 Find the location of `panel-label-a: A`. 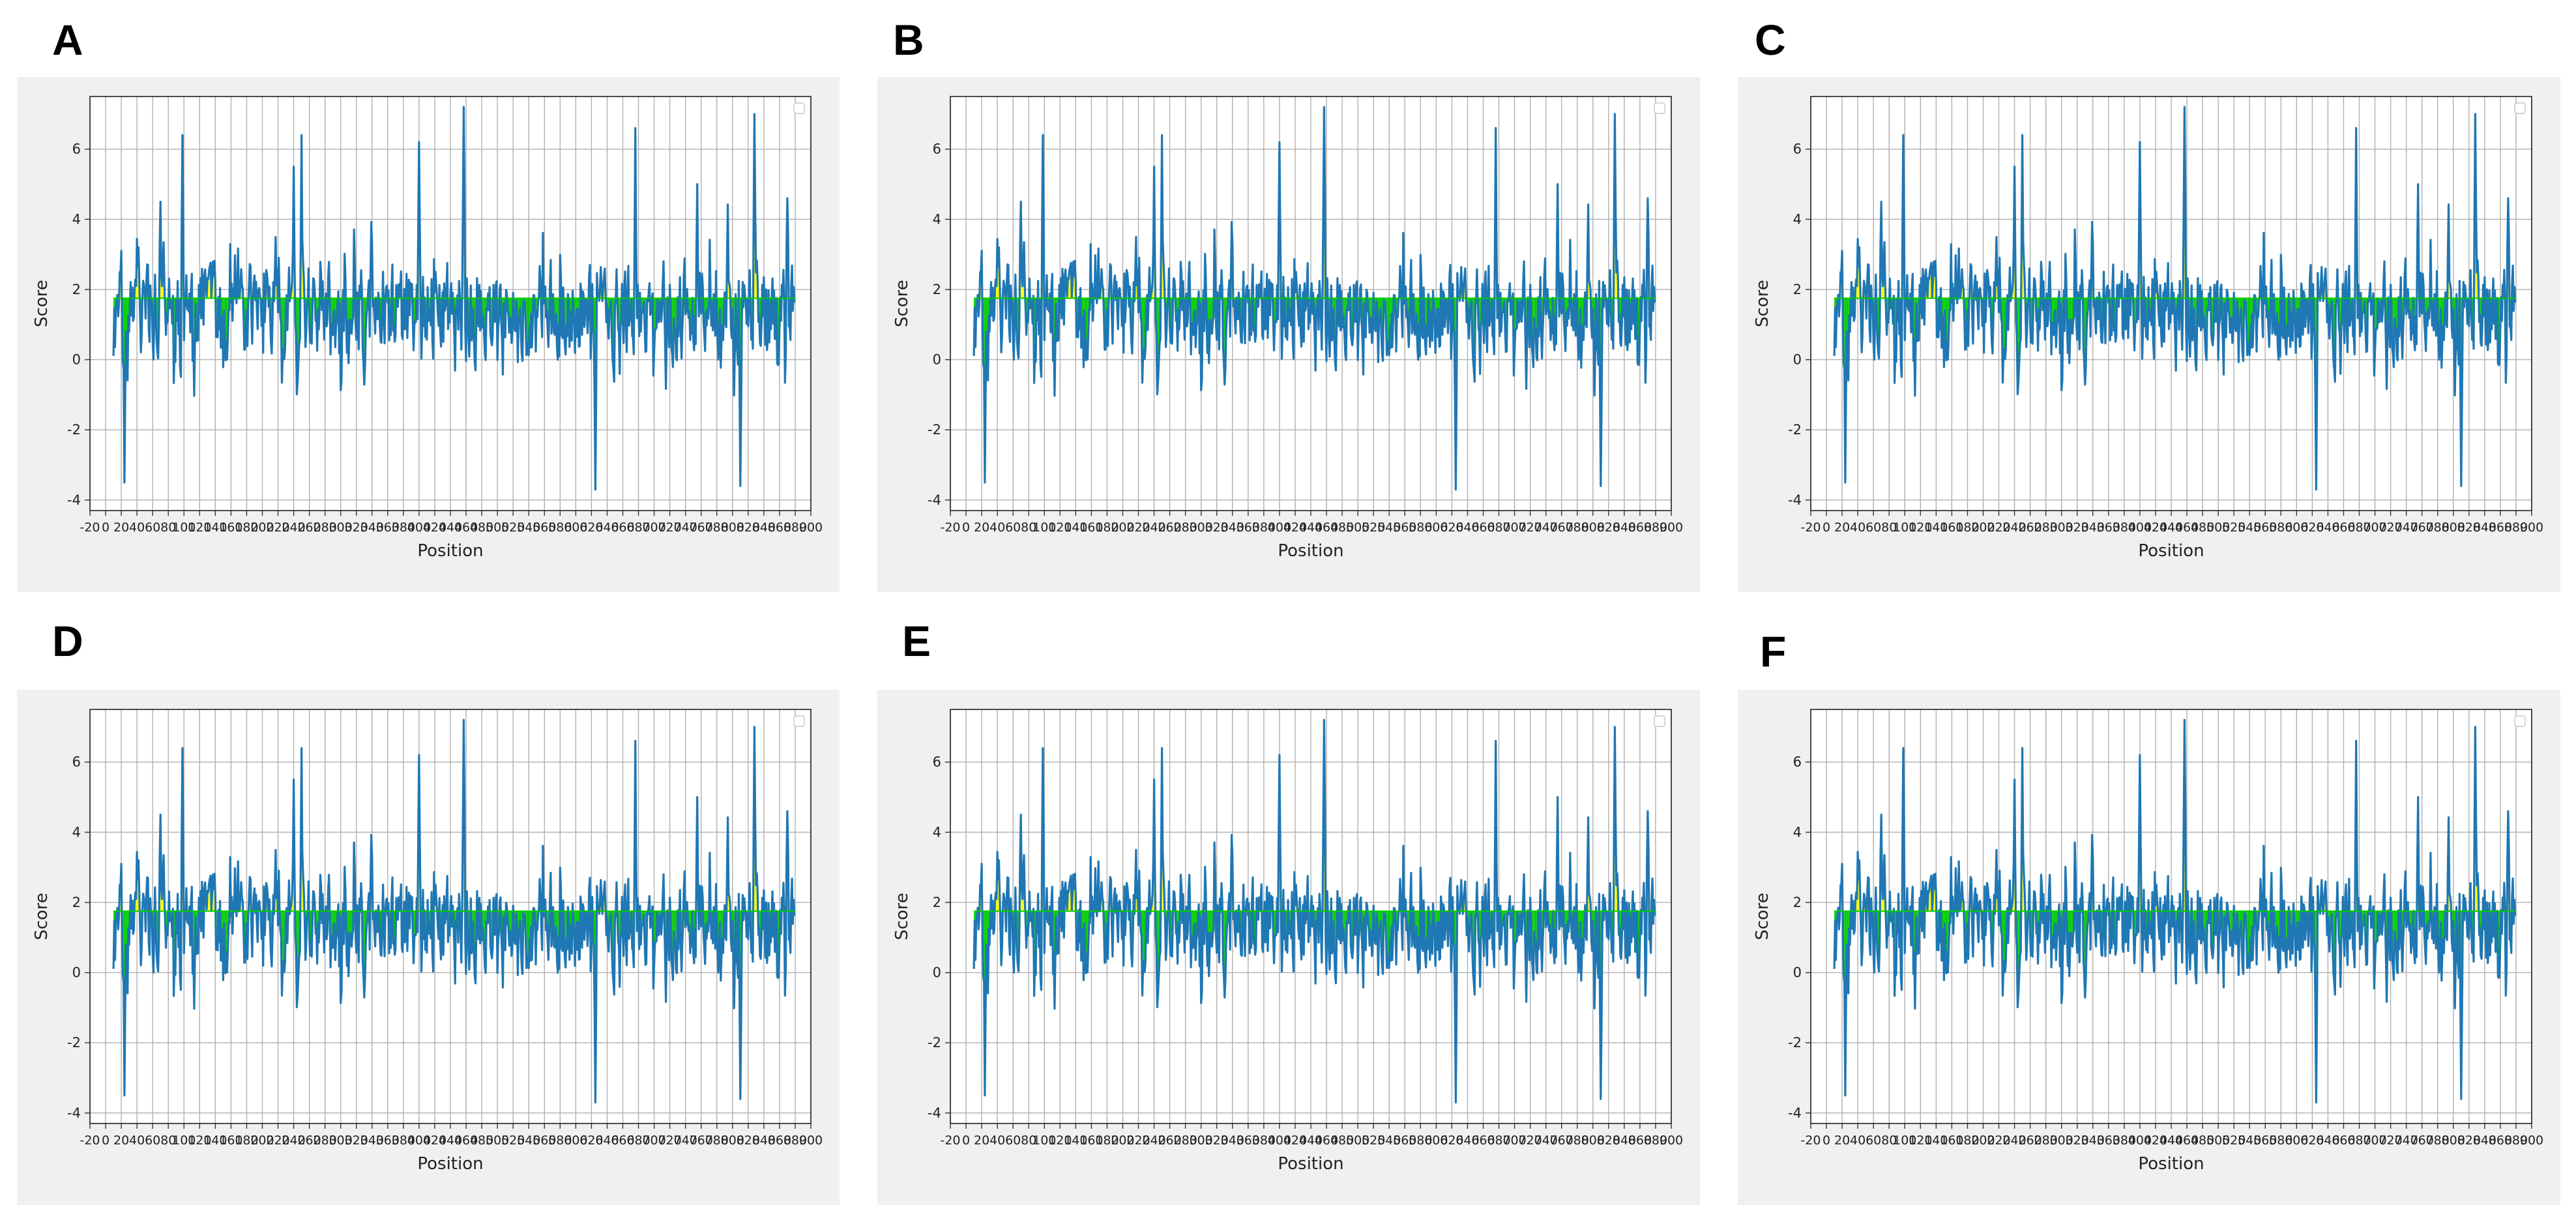

panel-label-a: A is located at coordinates (67, 40).